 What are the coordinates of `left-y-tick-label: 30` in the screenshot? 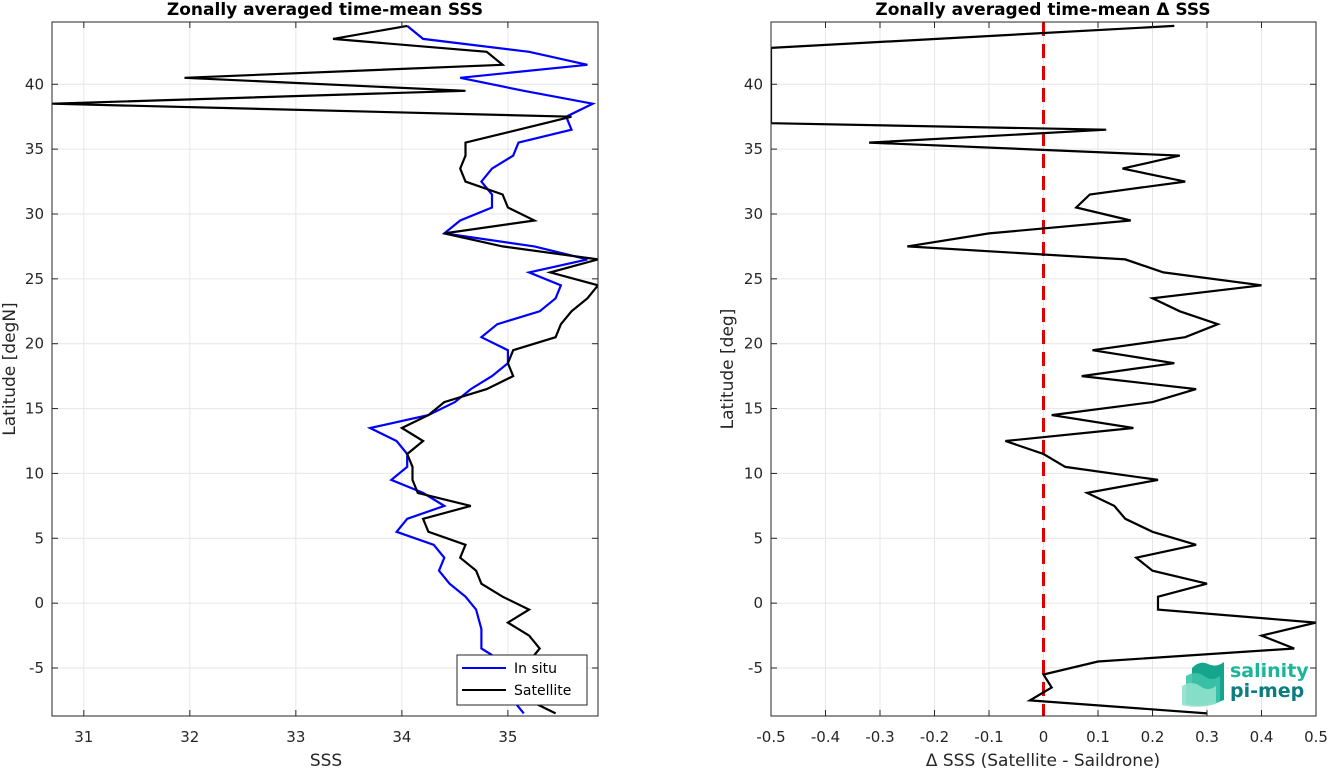 It's located at (34, 214).